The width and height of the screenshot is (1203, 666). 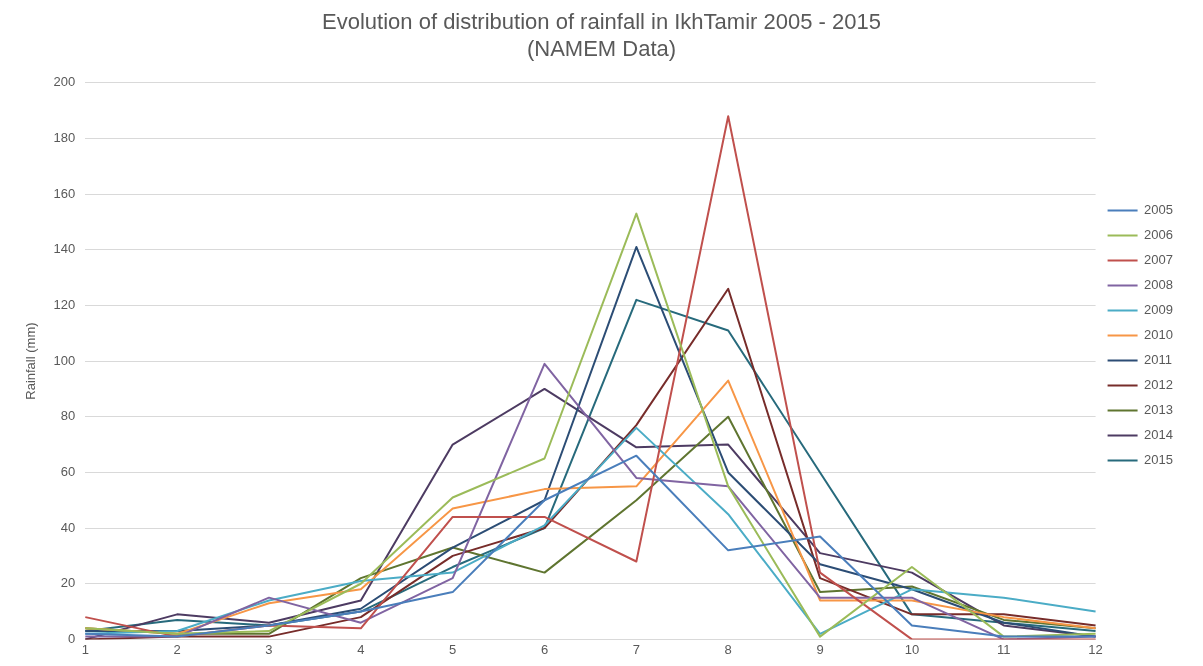 What do you see at coordinates (728, 649) in the screenshot?
I see `x-tick-label: 8` at bounding box center [728, 649].